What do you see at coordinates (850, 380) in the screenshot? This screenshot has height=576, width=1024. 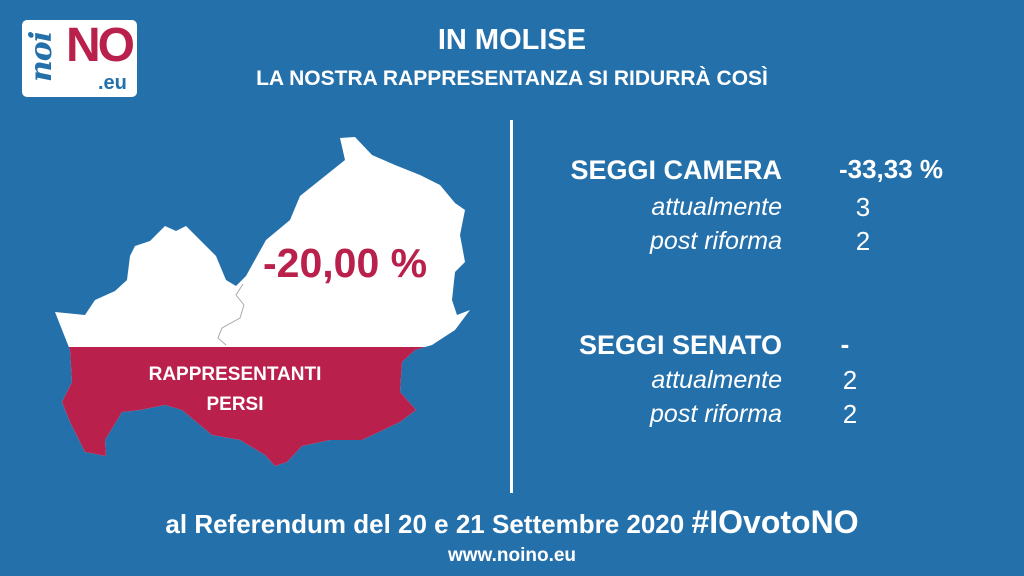 I see `senato-current: 2` at bounding box center [850, 380].